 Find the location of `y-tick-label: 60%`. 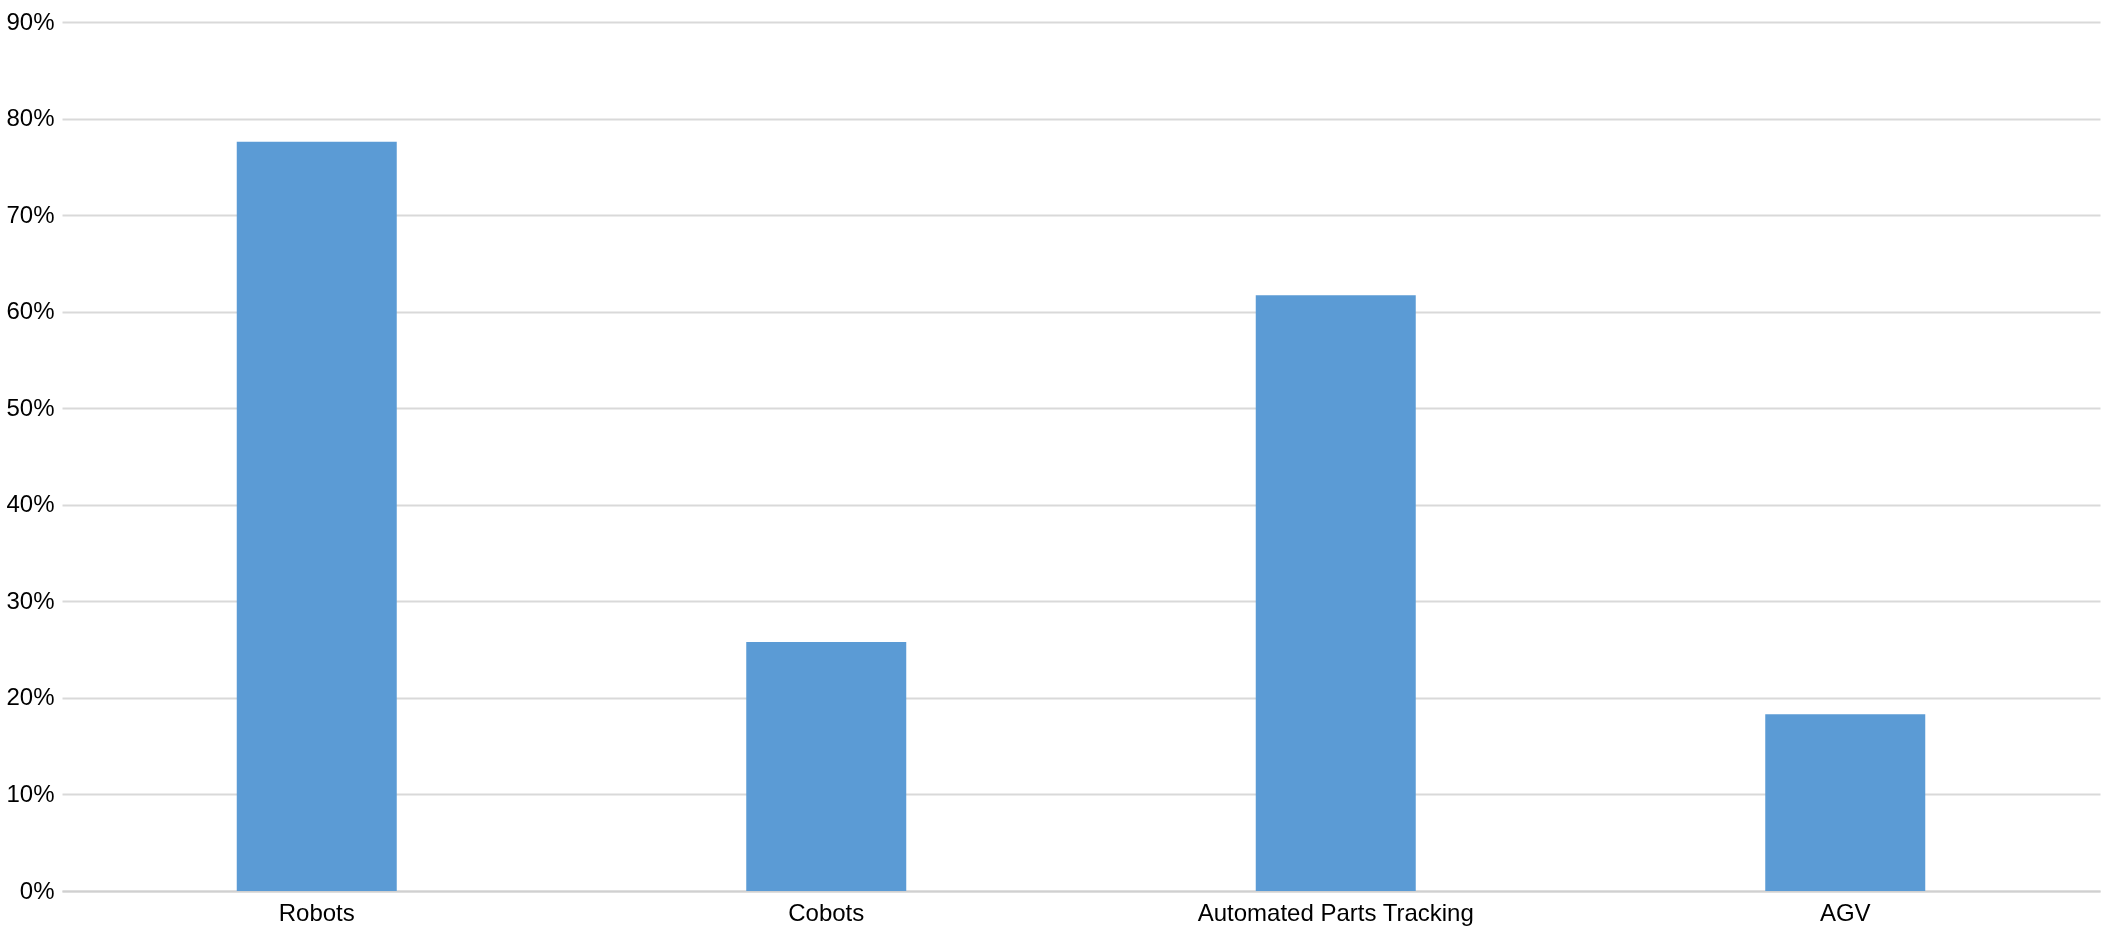

y-tick-label: 60% is located at coordinates (30, 311).